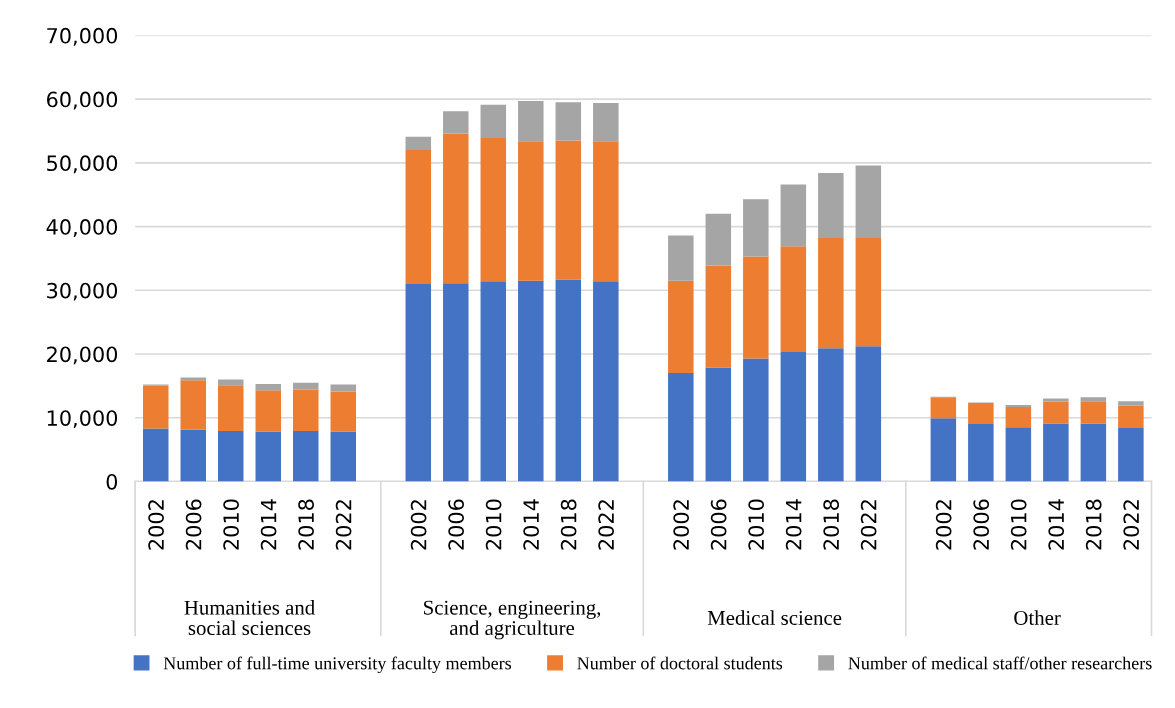 The height and width of the screenshot is (708, 1175). I want to click on y-tick-label: 30,000, so click(82, 291).